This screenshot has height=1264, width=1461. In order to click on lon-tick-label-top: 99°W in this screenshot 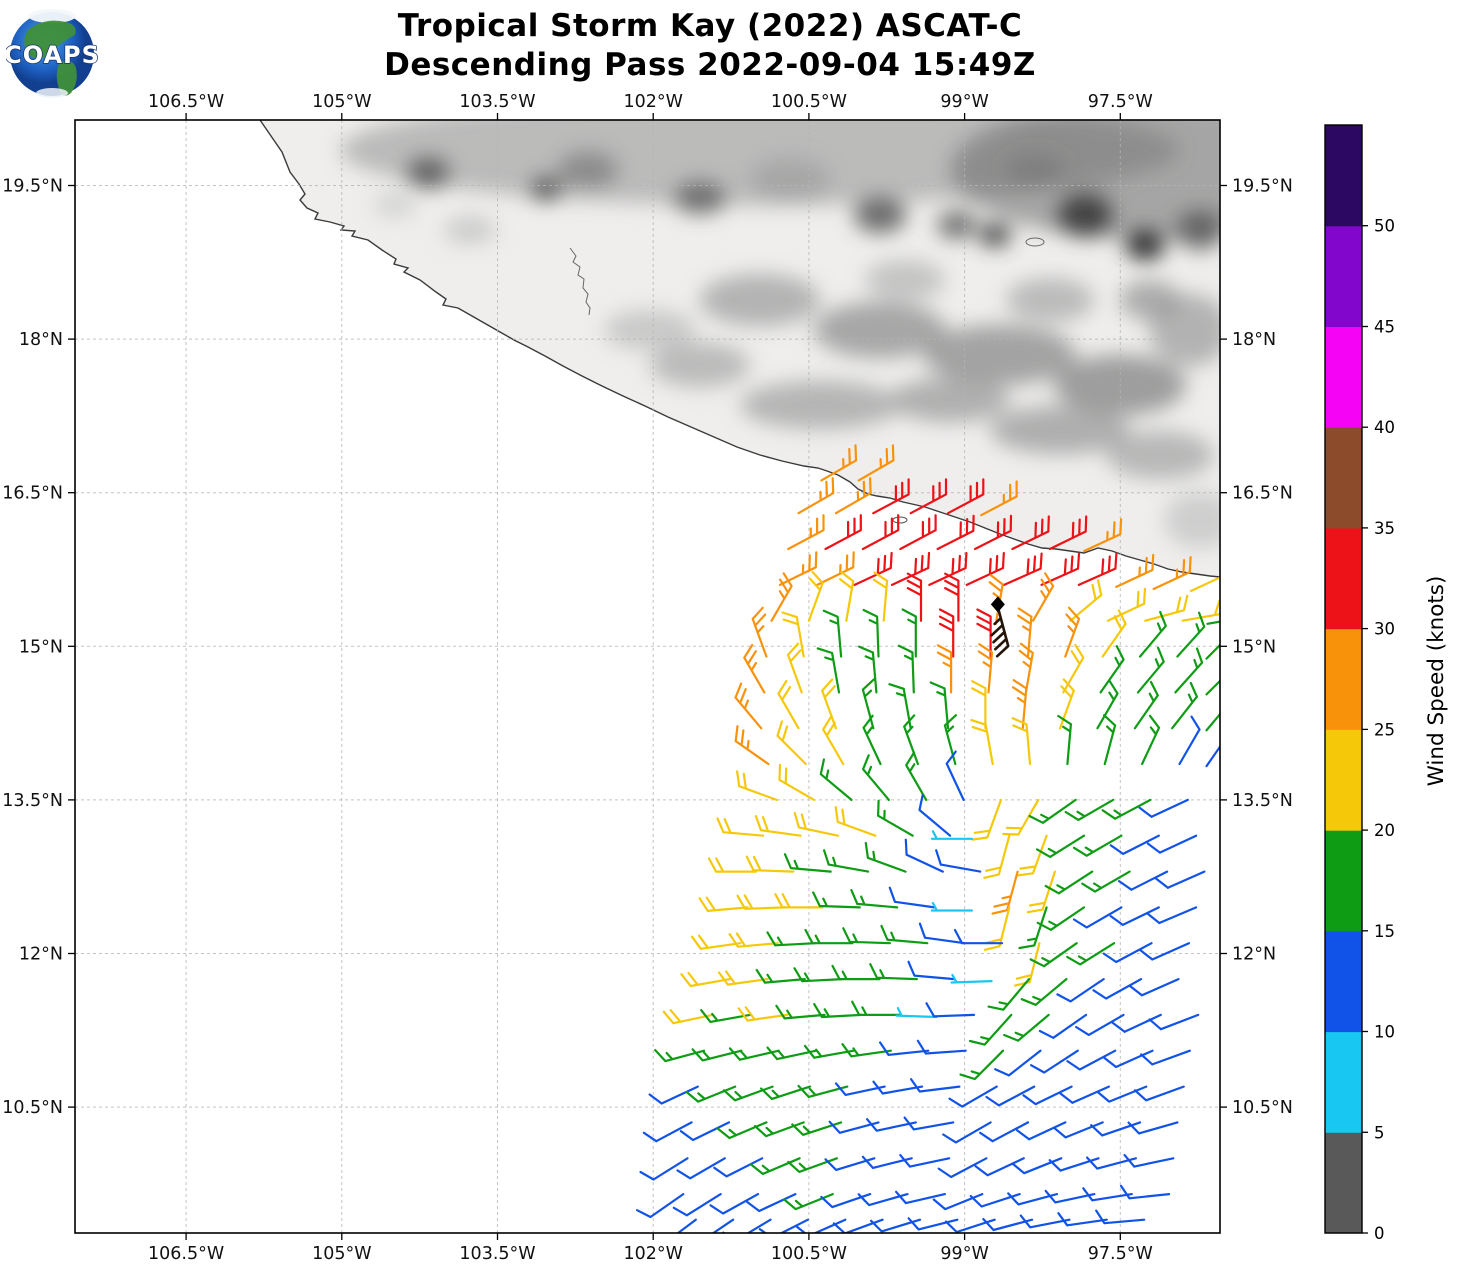, I will do `click(964, 102)`.